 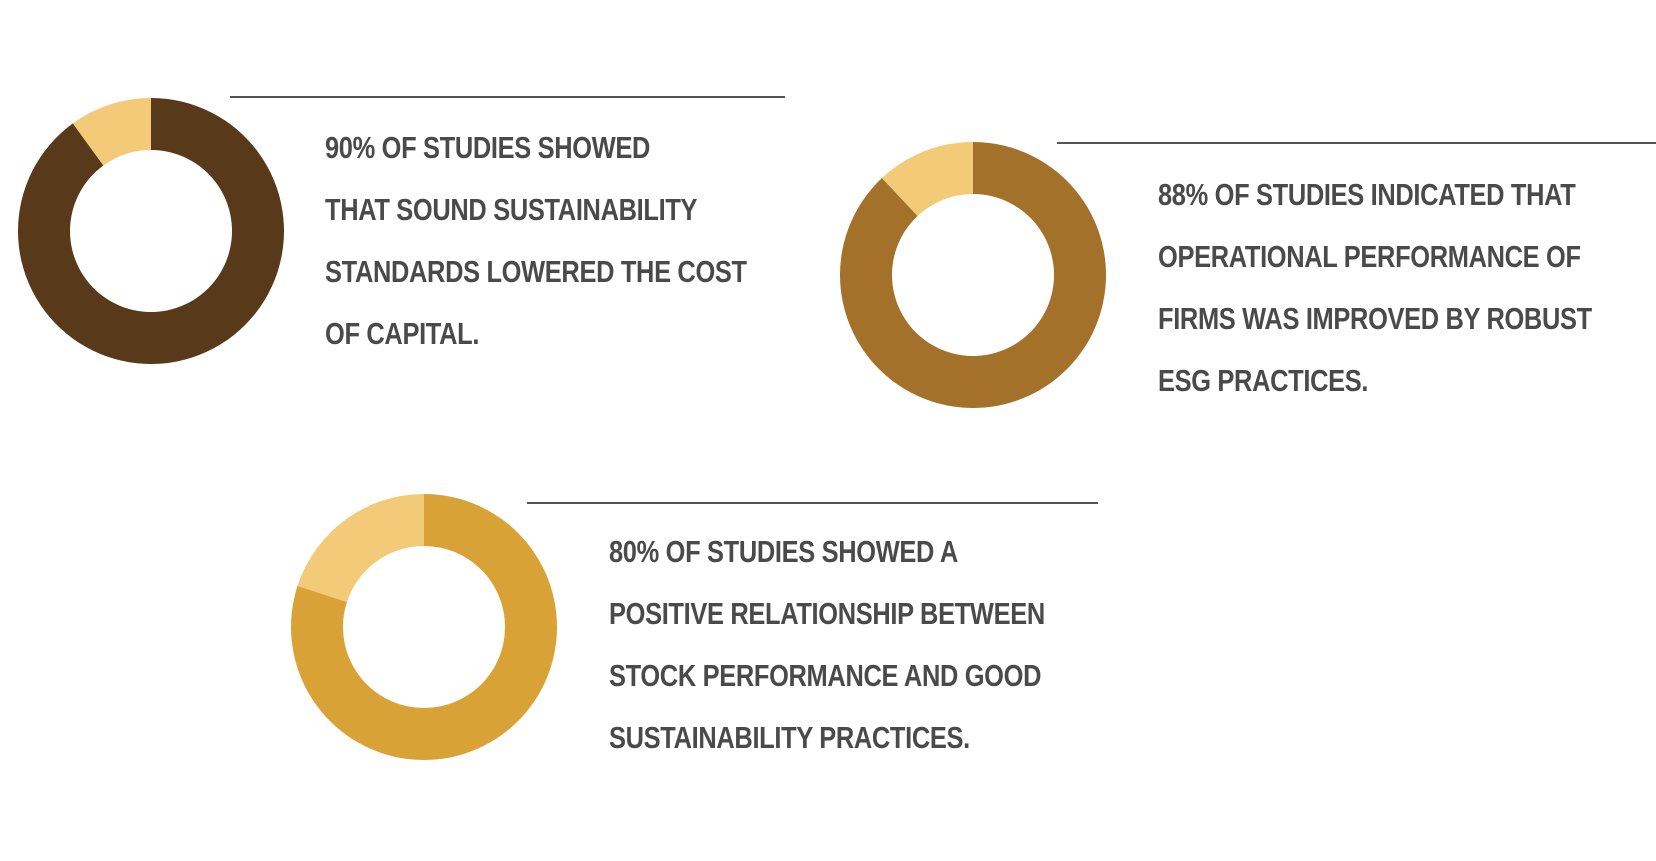 What do you see at coordinates (789, 737) in the screenshot?
I see `caption-line: SUSTAINABILITY PRACTICES.` at bounding box center [789, 737].